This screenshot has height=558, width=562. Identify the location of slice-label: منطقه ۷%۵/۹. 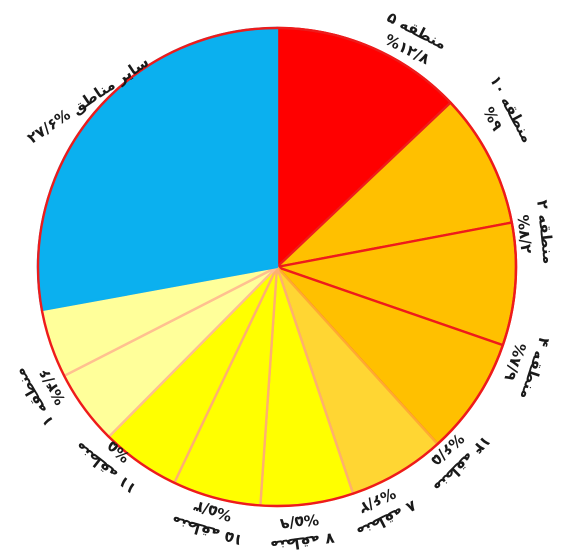
(302, 533).